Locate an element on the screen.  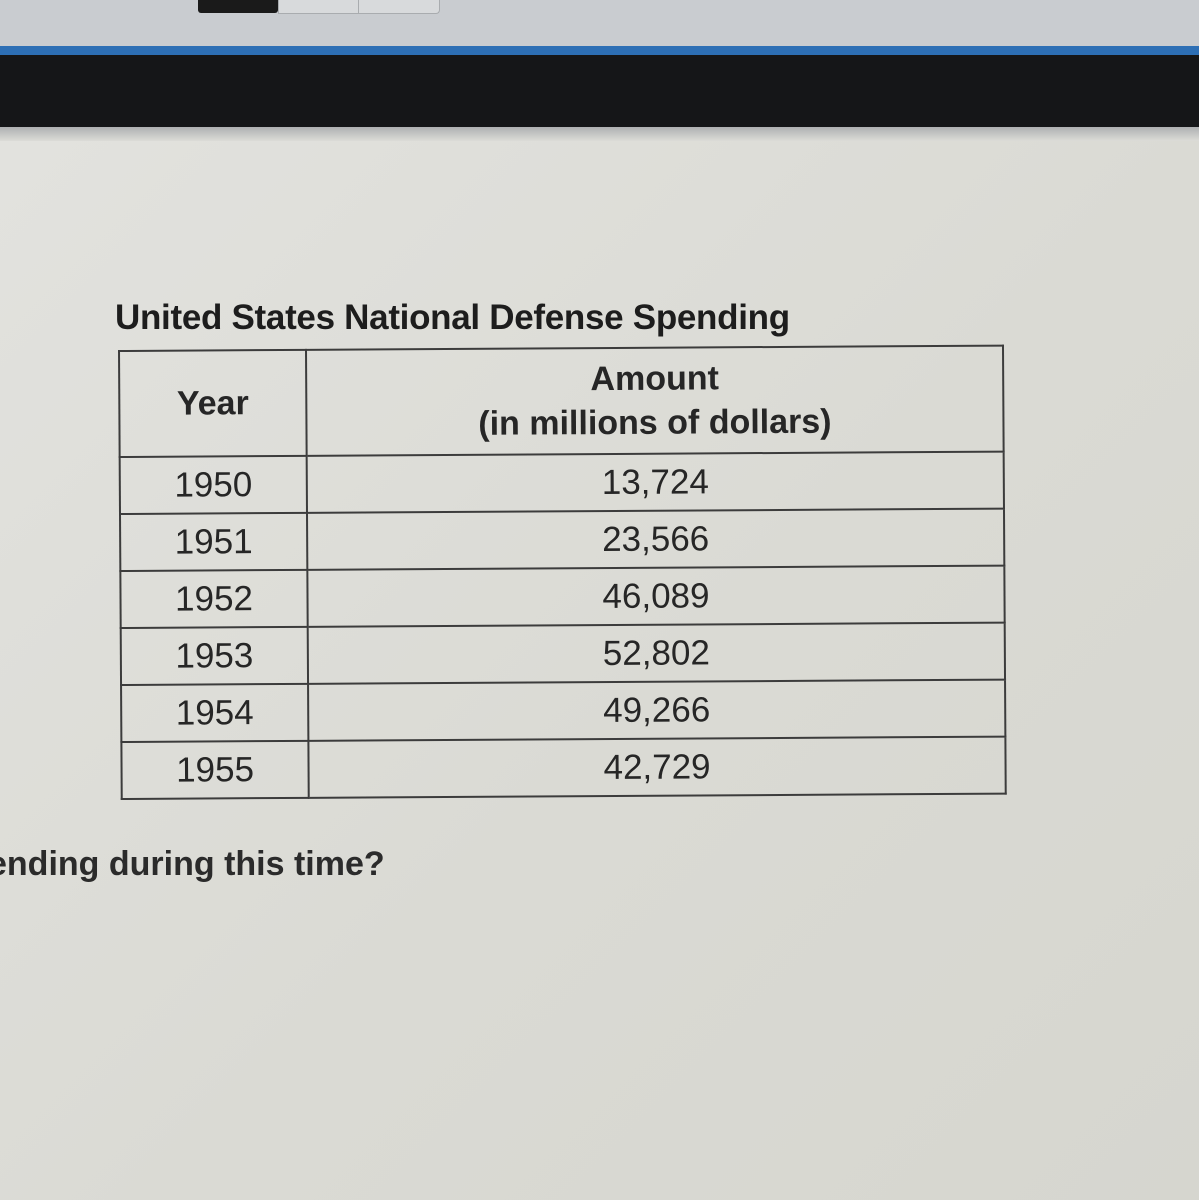
table-title: United States National Defense Spending is located at coordinates (452, 317).